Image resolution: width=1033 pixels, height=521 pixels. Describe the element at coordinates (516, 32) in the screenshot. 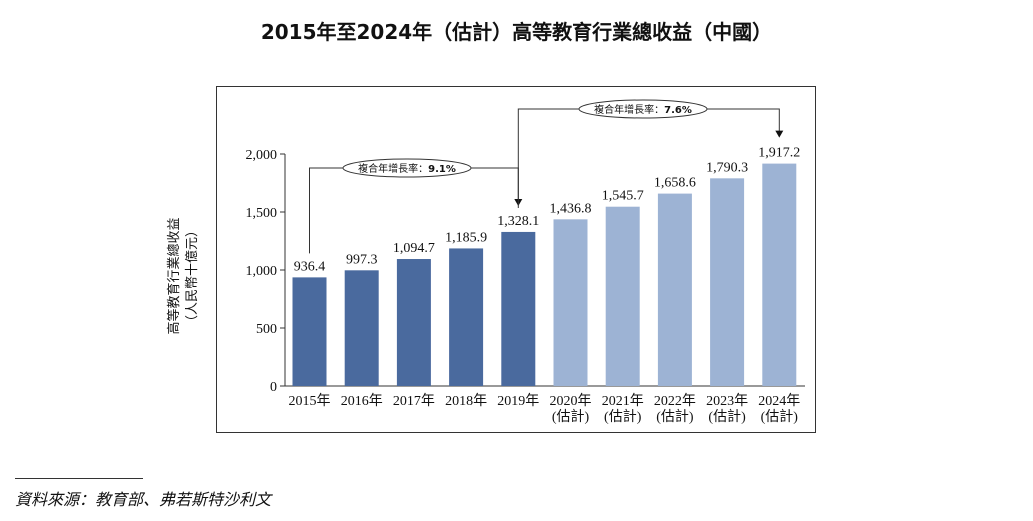

I see `chart-title: 2015年至2024年（估計）高等教育行業總收益（中國）` at that location.